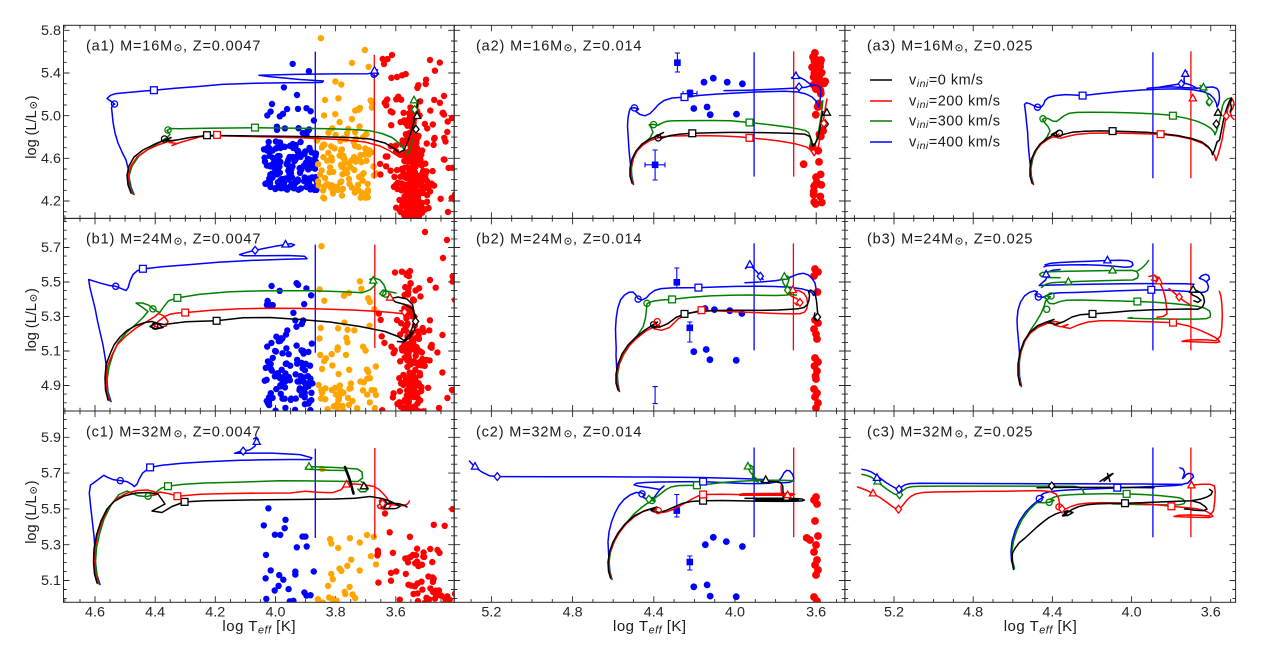 The image size is (1267, 645). Describe the element at coordinates (51, 437) in the screenshot. I see `svg-text: 5.9` at that location.